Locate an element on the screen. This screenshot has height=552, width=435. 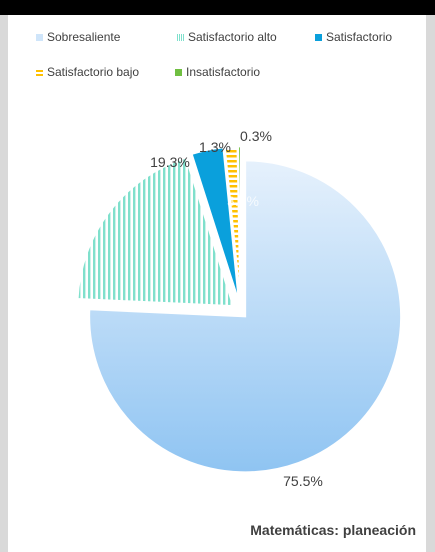
pie-slice-satisfactorio-alto is located at coordinates (155, 232).